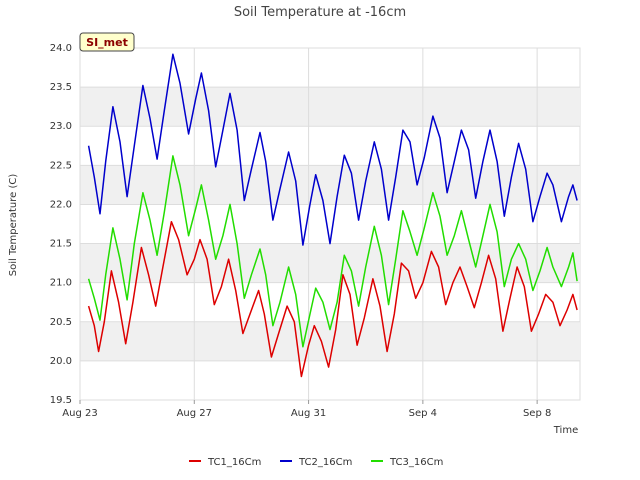 The height and width of the screenshot is (480, 640). What do you see at coordinates (325, 462) in the screenshot?
I see `legend-label: TC2_16Cm` at bounding box center [325, 462].